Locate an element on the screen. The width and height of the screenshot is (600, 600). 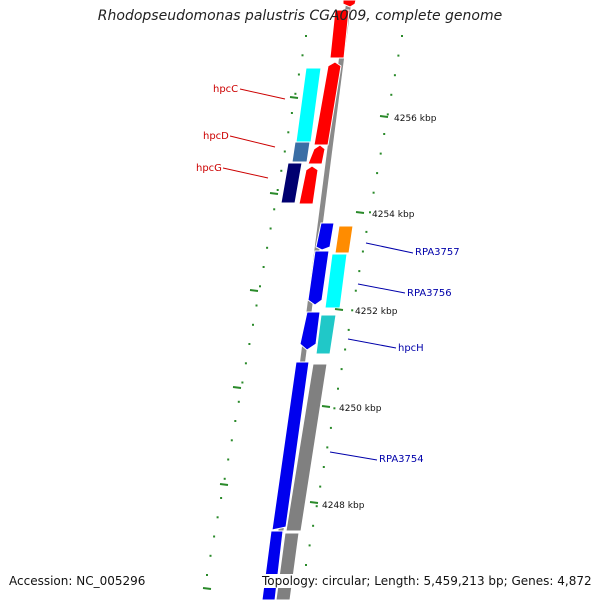
gene-red-block-top is located at coordinates (339, 34).